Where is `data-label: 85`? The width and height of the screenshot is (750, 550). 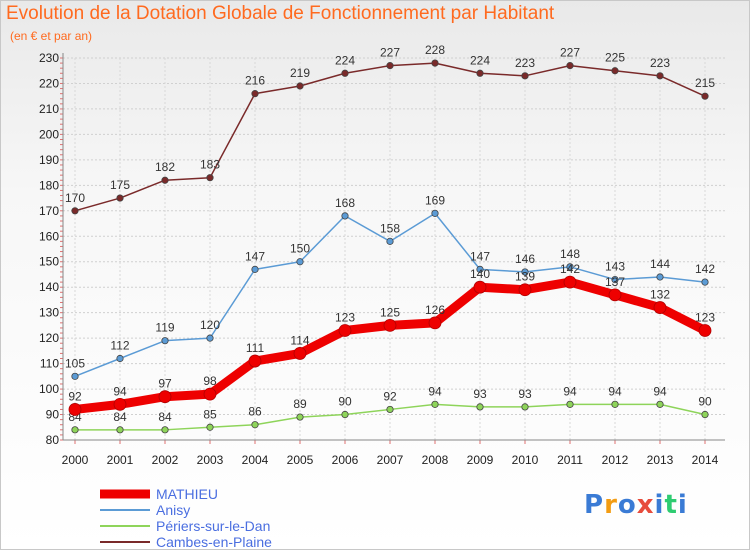 data-label: 85 is located at coordinates (210, 414).